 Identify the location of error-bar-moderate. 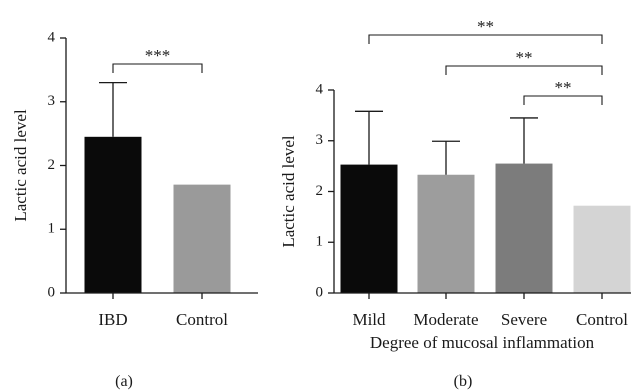
(446, 157).